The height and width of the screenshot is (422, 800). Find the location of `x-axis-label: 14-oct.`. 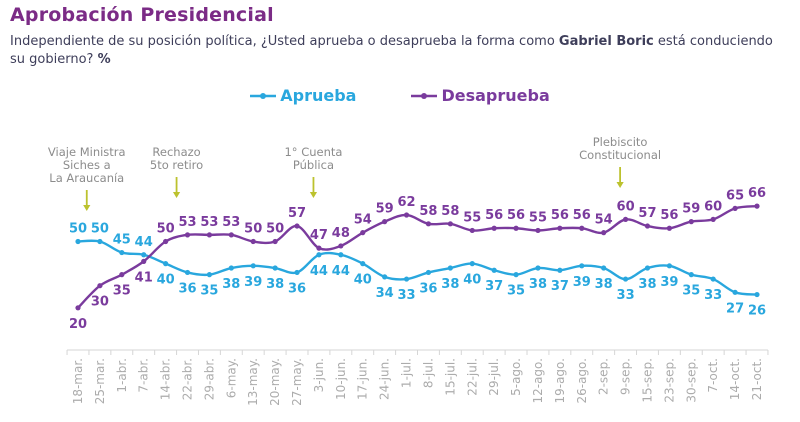

x-axis-label: 14-oct. is located at coordinates (735, 379).